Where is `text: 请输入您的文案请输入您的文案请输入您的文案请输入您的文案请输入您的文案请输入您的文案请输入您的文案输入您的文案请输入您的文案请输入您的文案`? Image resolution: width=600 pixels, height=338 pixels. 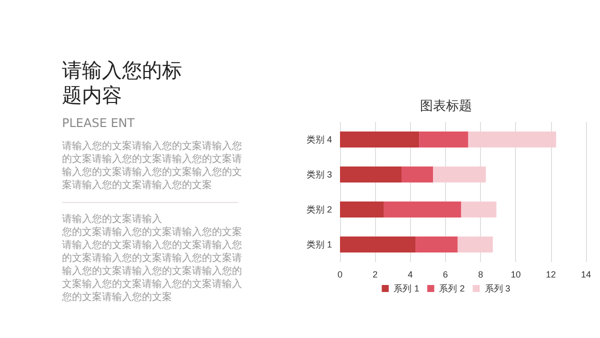 text: 请输入您的文案请输入您的文案请输入您的文案请输入您的文案请输入您的文案请输入您的文案请输入您的文案输入您的文案请输入您的文案请输入您的文案 is located at coordinates (152, 166).